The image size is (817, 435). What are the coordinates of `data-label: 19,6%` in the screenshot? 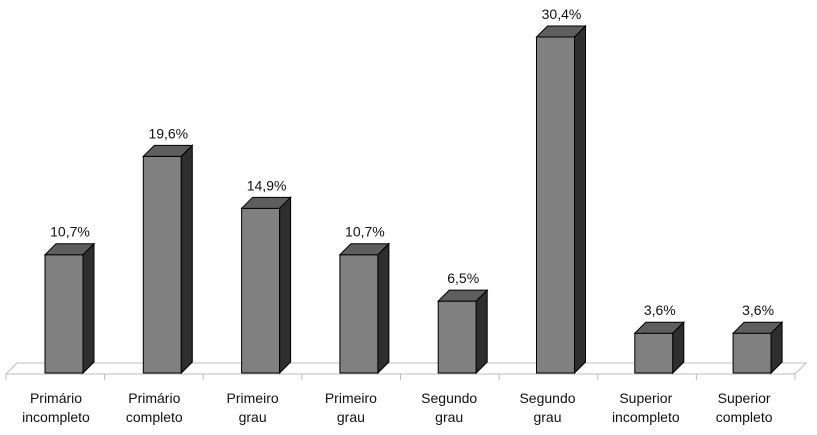 It's located at (168, 133).